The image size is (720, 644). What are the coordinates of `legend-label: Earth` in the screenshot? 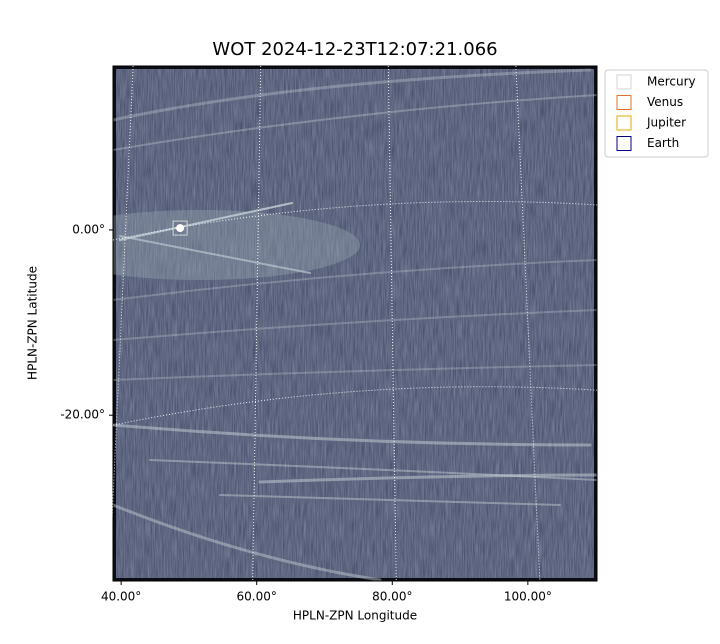 It's located at (663, 143).